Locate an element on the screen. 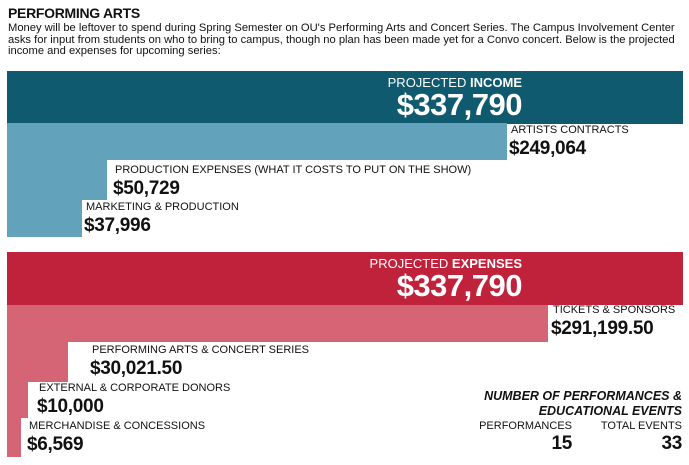 The image size is (689, 465). income-value-label: $50,729 is located at coordinates (146, 188).